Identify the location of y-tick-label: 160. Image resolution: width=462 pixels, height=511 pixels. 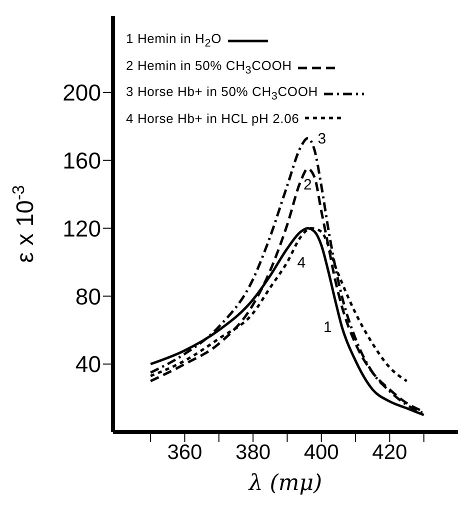
(81, 160).